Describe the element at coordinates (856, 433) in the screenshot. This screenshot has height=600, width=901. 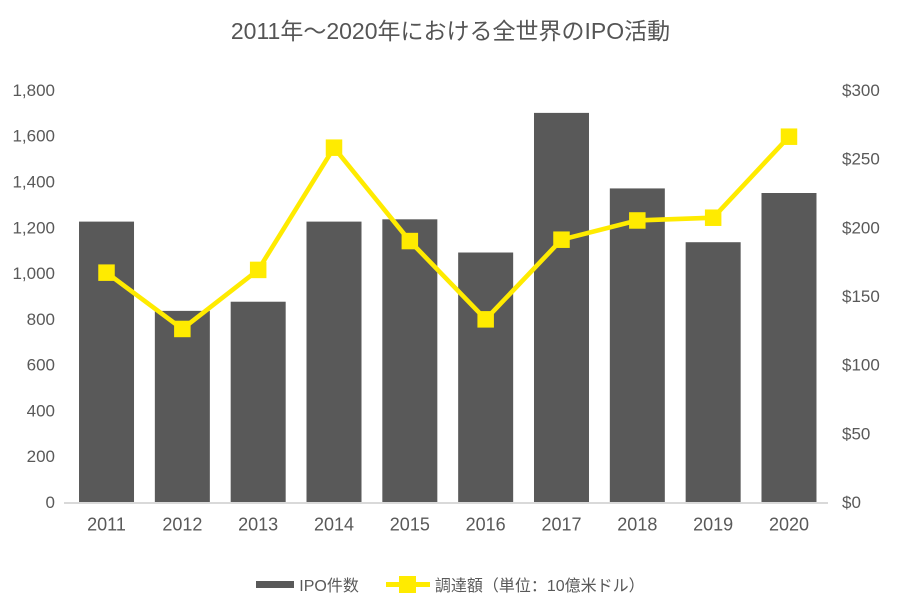
I see `y-axis-tick-right: $50` at that location.